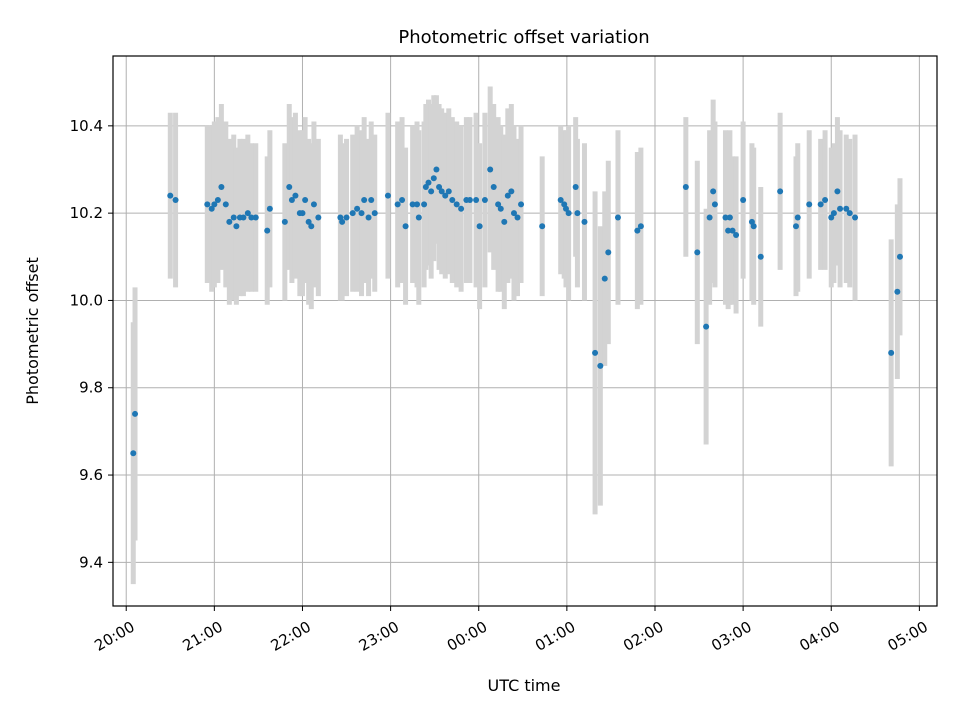 This screenshot has width=960, height=720. I want to click on chart-title: Photometric offset variation, so click(523, 37).